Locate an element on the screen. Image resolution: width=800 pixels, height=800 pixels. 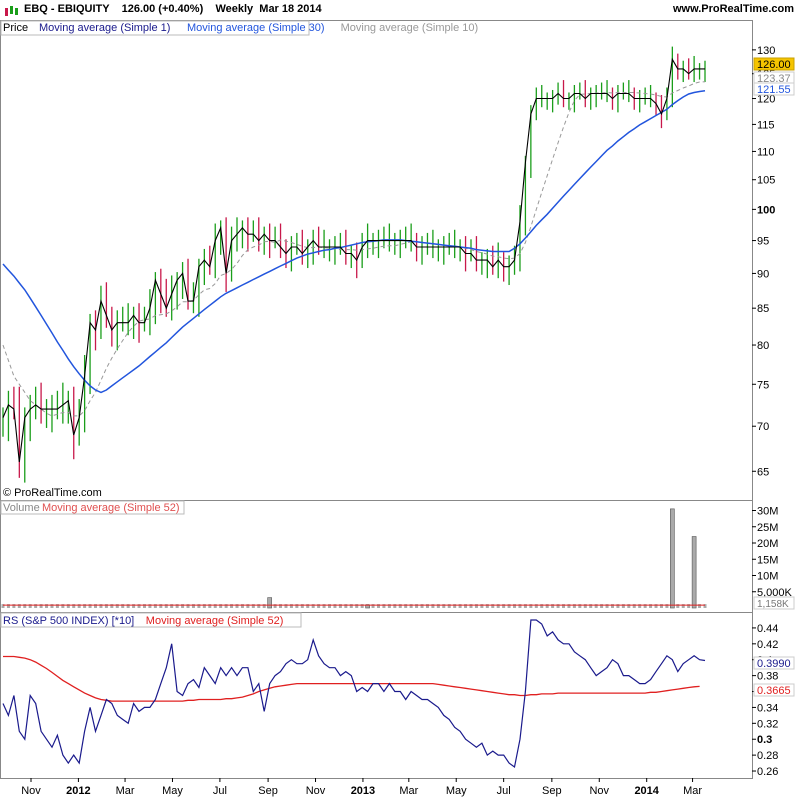
x-tick-label: 2012 is located at coordinates (78, 791).